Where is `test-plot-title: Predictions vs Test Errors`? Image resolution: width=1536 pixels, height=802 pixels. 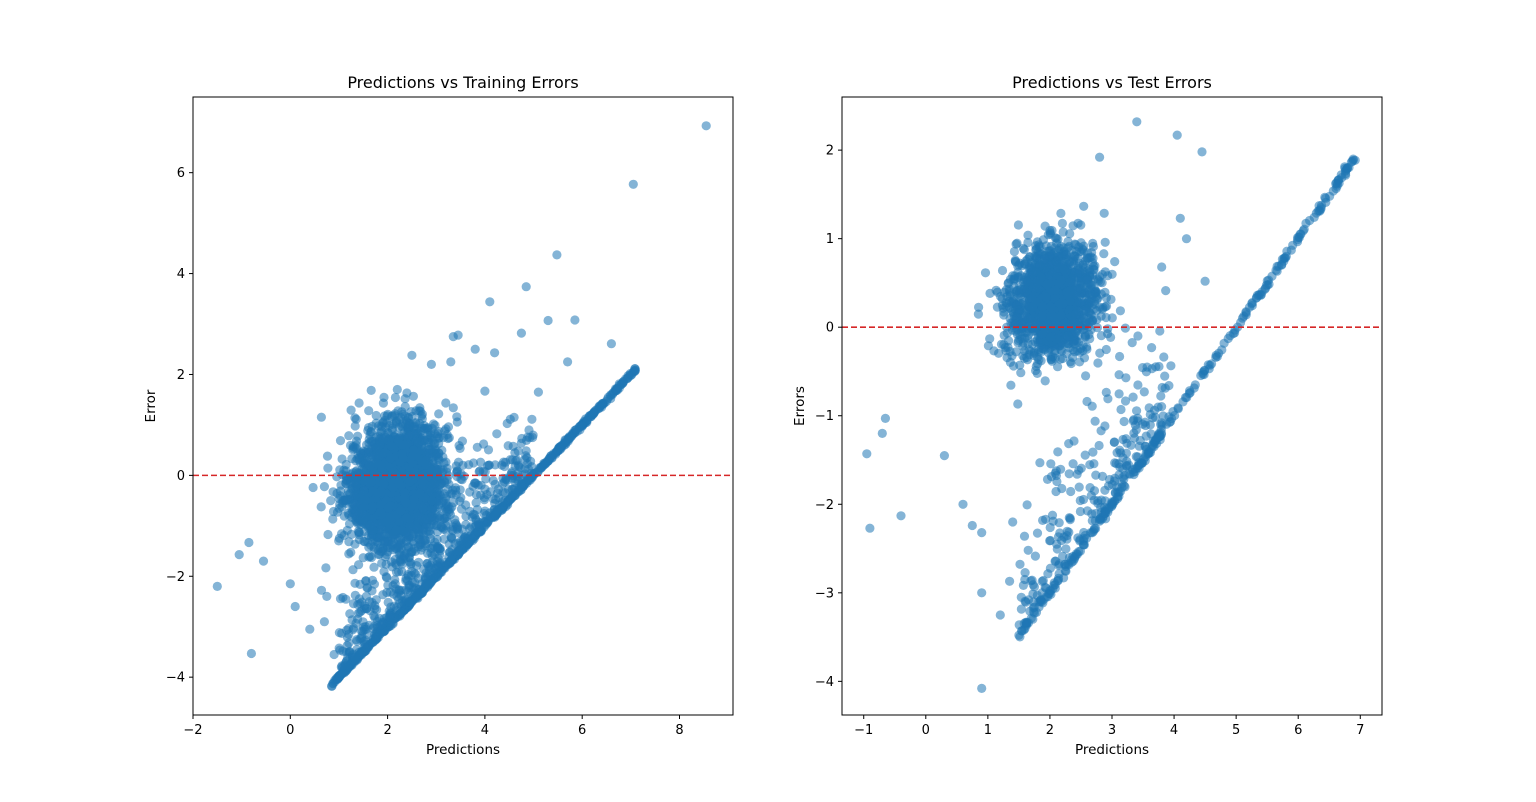 test-plot-title: Predictions vs Test Errors is located at coordinates (1112, 82).